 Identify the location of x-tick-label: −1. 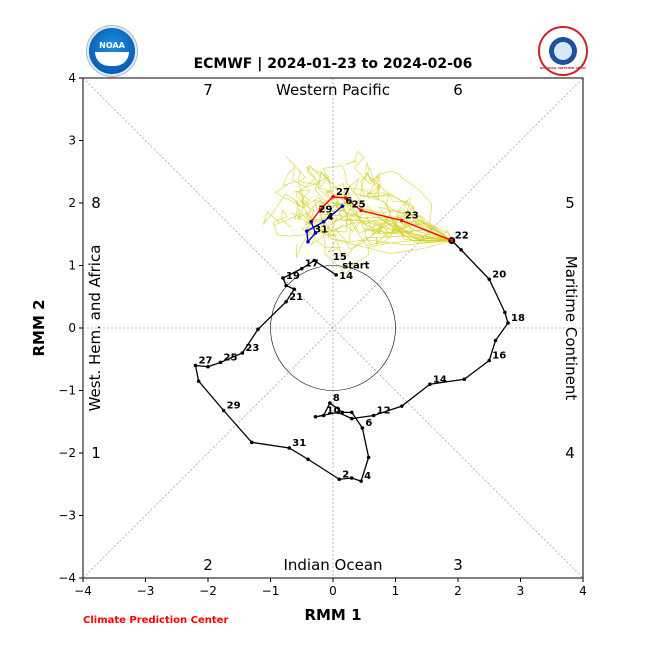
(271, 591).